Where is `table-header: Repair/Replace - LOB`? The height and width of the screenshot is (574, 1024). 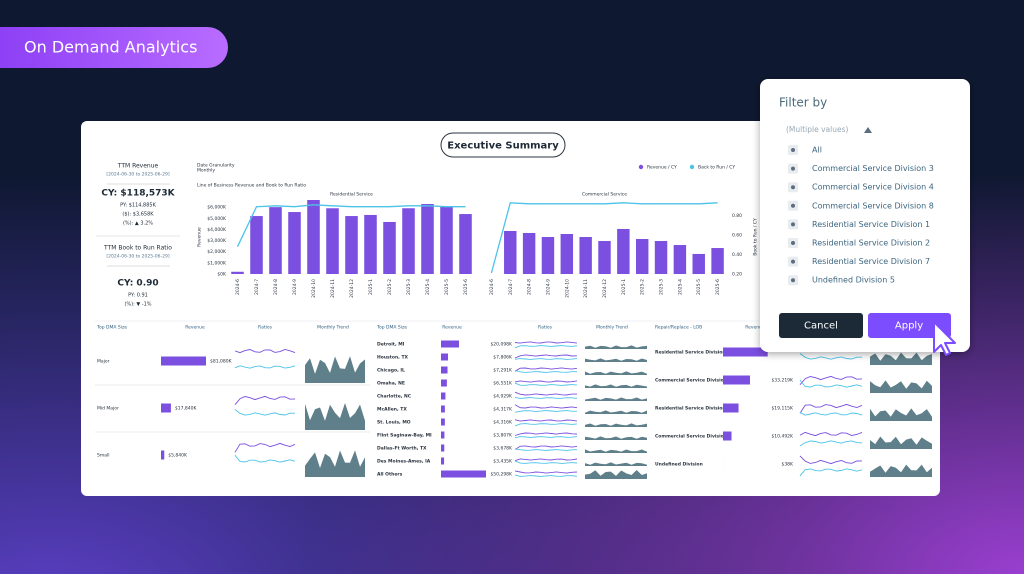
table-header: Repair/Replace - LOB is located at coordinates (678, 328).